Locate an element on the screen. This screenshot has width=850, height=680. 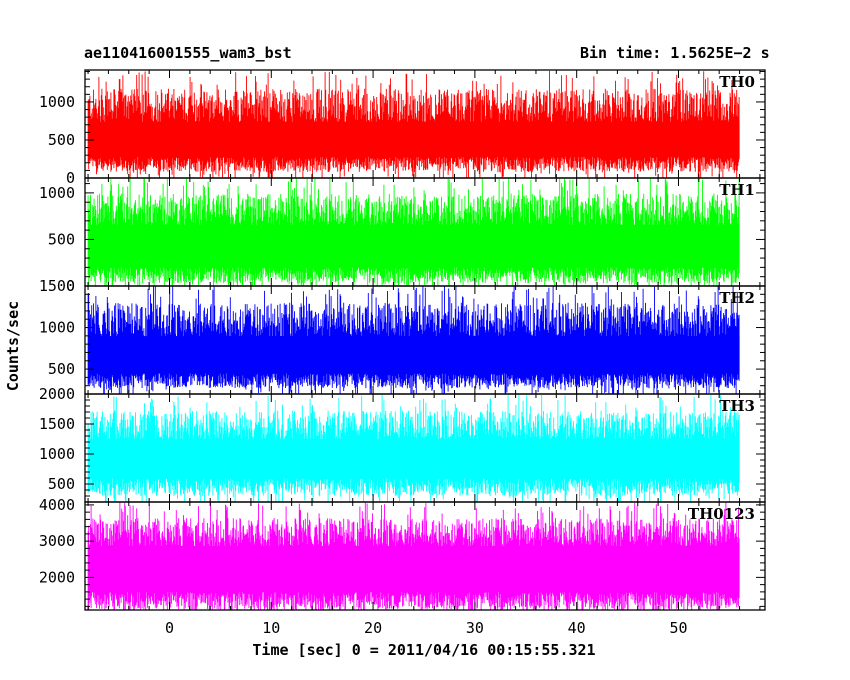
panel-th2: 500 1000 1500 TH2 is located at coordinates (402, 336).